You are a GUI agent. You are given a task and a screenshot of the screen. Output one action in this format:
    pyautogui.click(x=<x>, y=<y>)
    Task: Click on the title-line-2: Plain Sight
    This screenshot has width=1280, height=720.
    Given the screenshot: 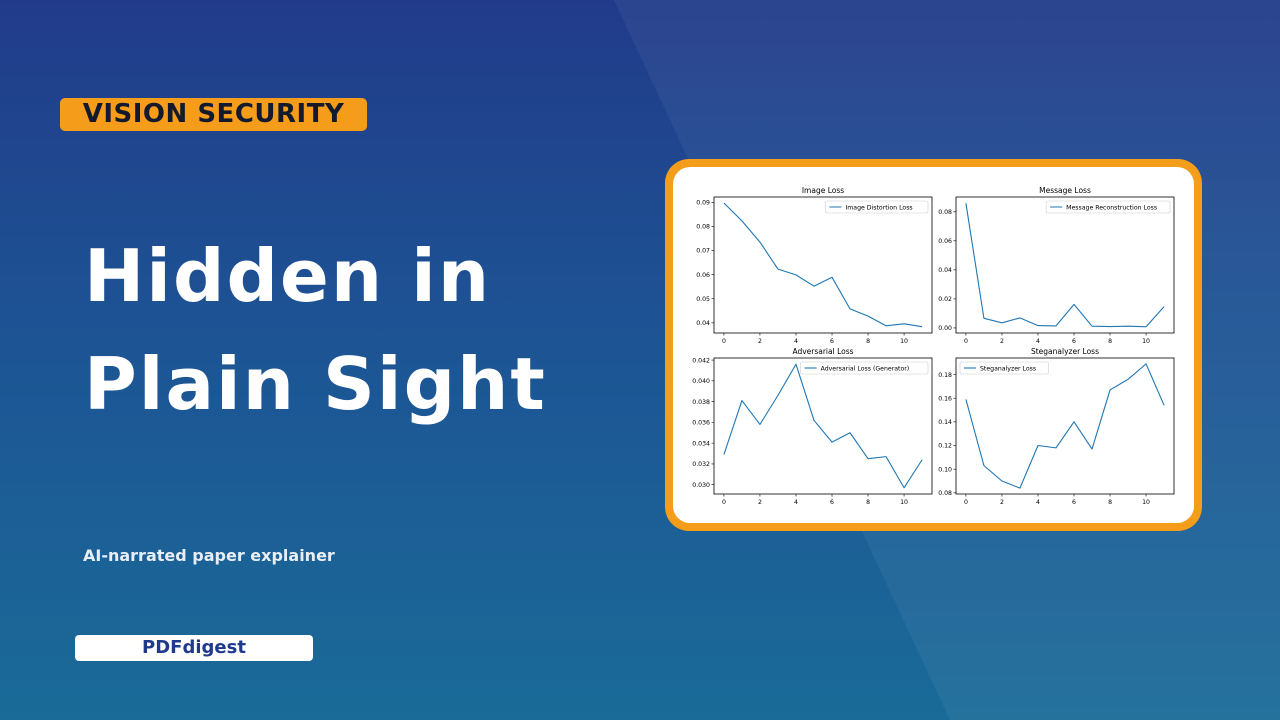 What is the action you would take?
    pyautogui.click(x=315, y=384)
    